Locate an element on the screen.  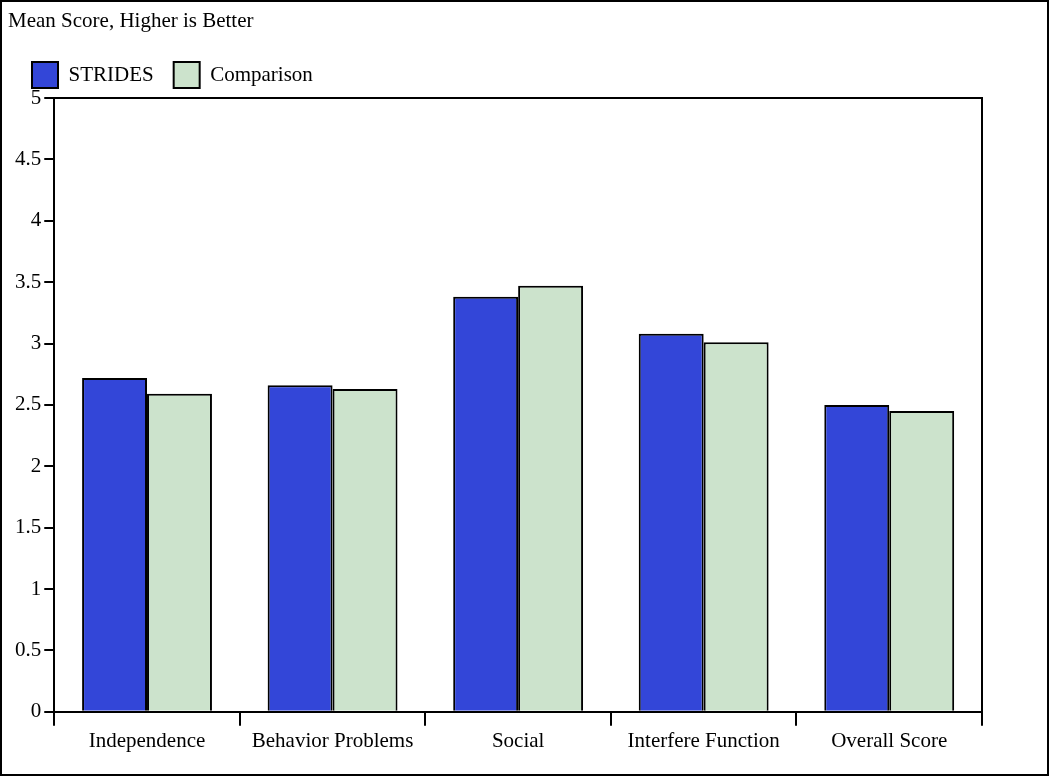
legend-label: Comparison is located at coordinates (262, 73).